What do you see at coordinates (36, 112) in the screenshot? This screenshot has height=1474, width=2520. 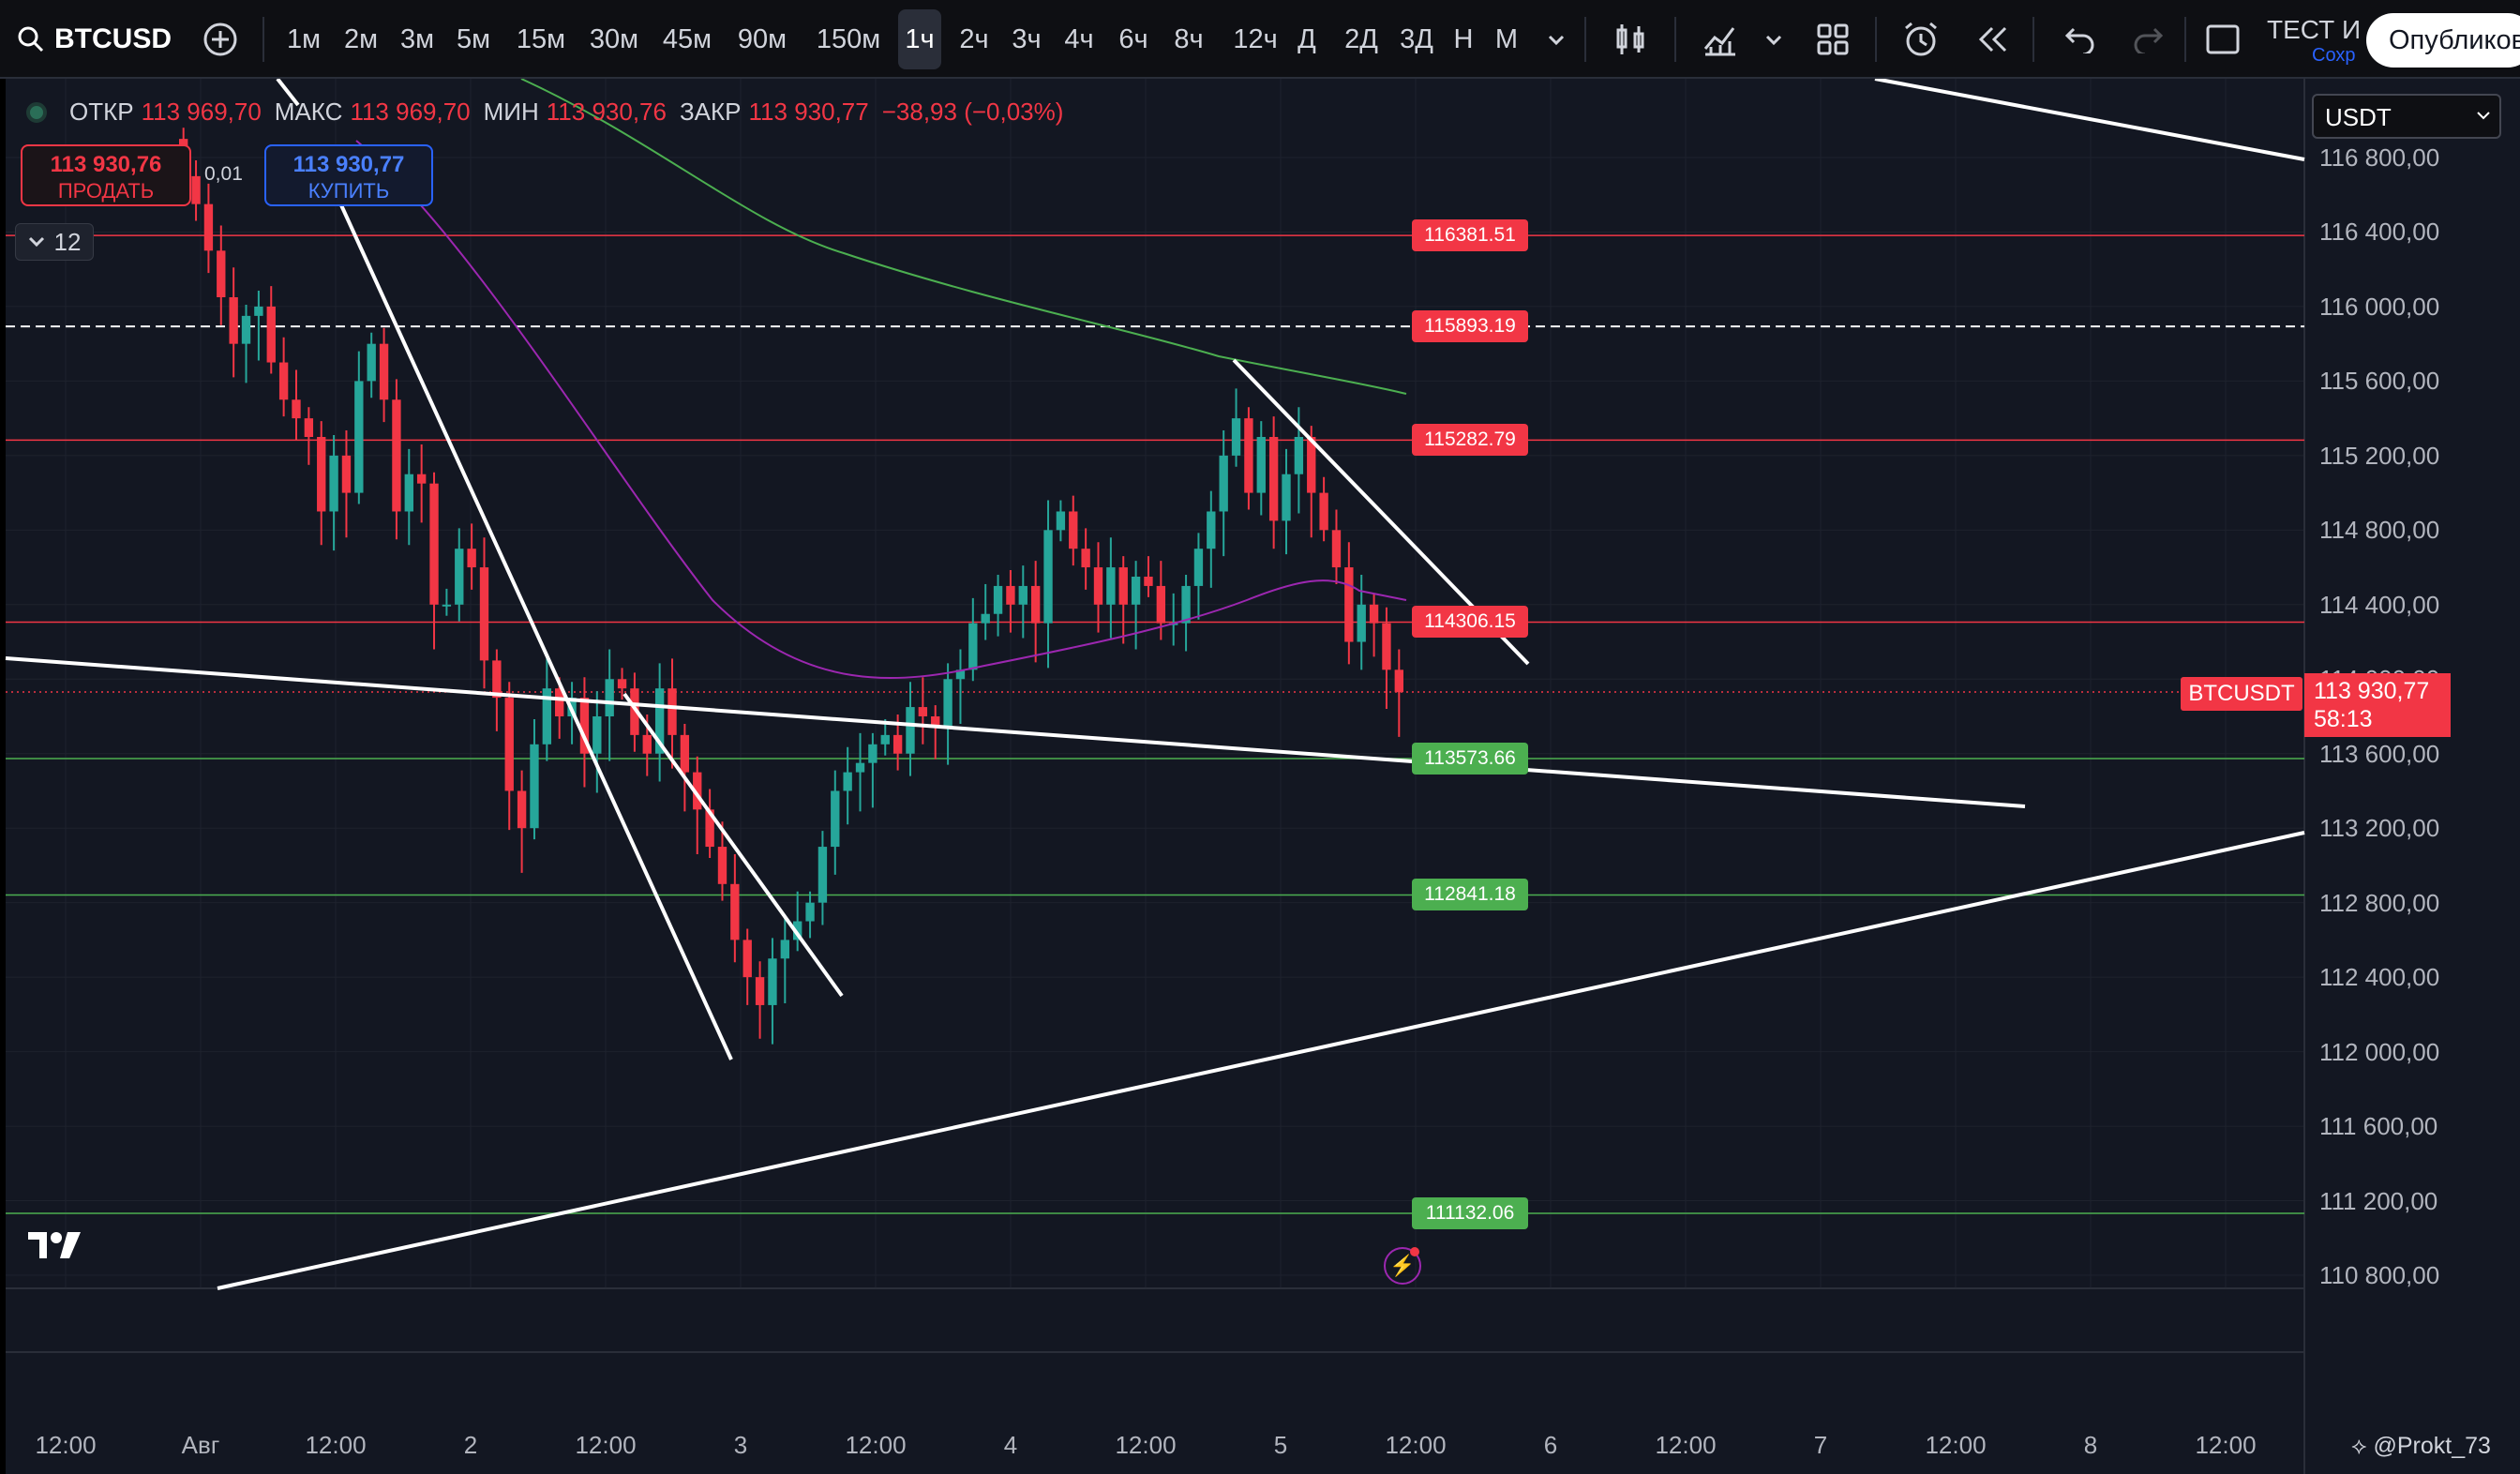 I see `market-status-icon` at bounding box center [36, 112].